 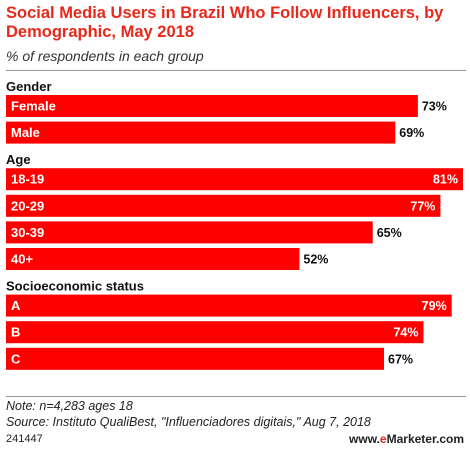 What do you see at coordinates (434, 306) in the screenshot?
I see `value-label-a: 79%` at bounding box center [434, 306].